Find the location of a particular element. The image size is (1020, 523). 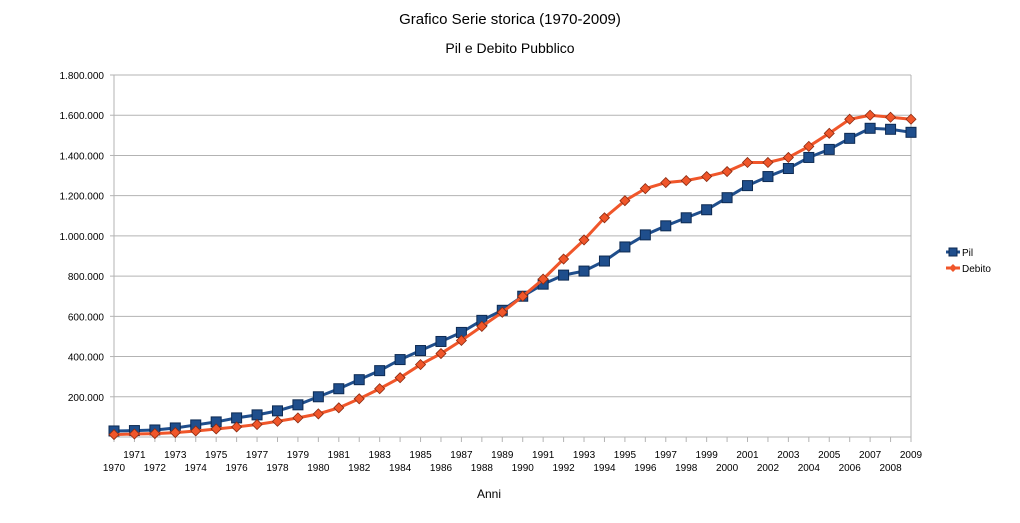

x-tick-label: 1987 is located at coordinates (461, 455).